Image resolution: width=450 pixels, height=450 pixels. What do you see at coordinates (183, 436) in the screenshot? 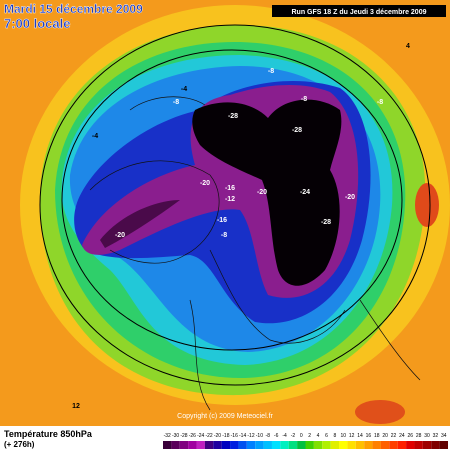
I see `scale-label: -28` at bounding box center [183, 436].